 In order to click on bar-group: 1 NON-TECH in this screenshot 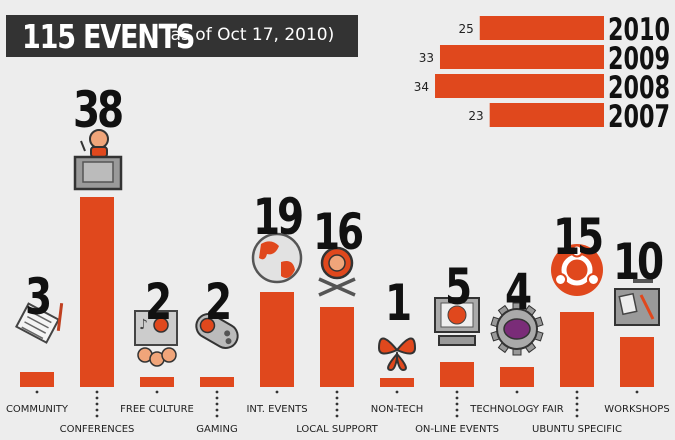, I will do `click(397, 344)`.